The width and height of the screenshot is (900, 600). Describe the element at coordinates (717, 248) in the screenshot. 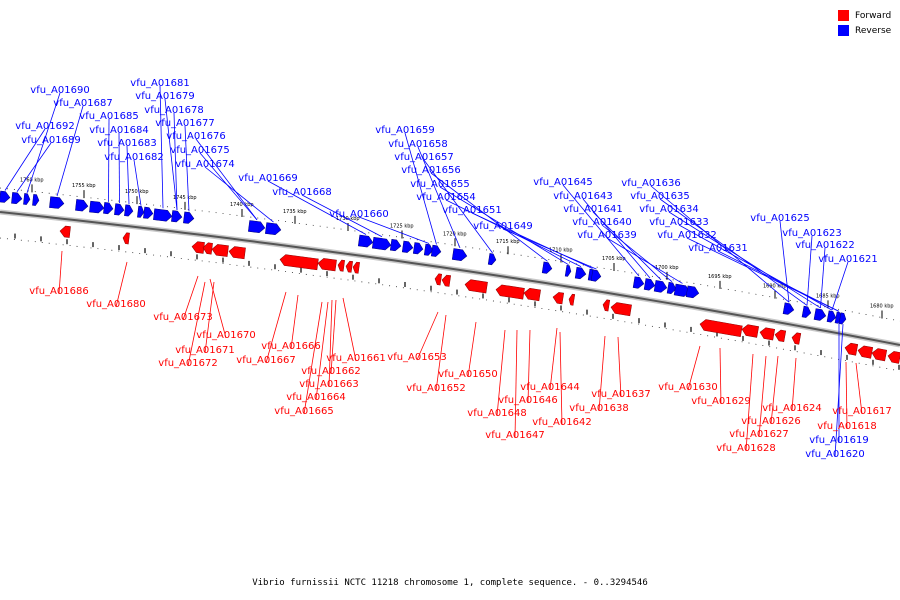

I see `reverse-gene-label: vfu_A01631` at that location.